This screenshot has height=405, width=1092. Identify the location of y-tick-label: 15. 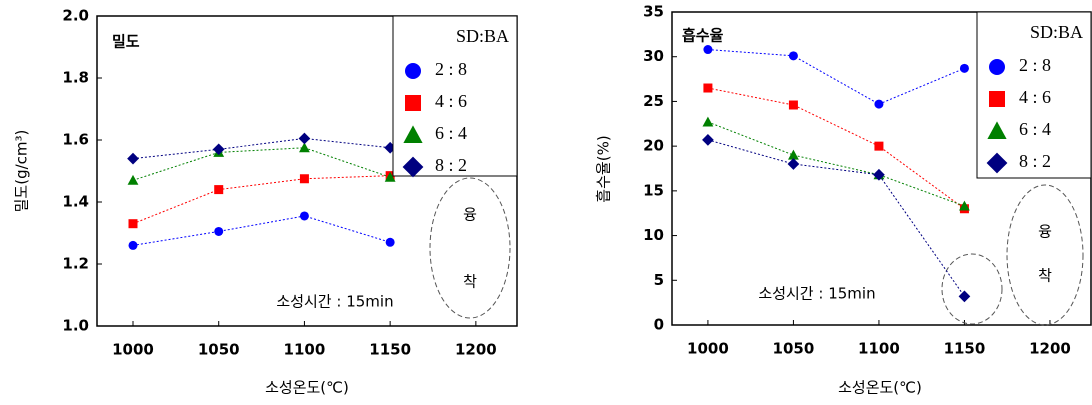
(653, 190).